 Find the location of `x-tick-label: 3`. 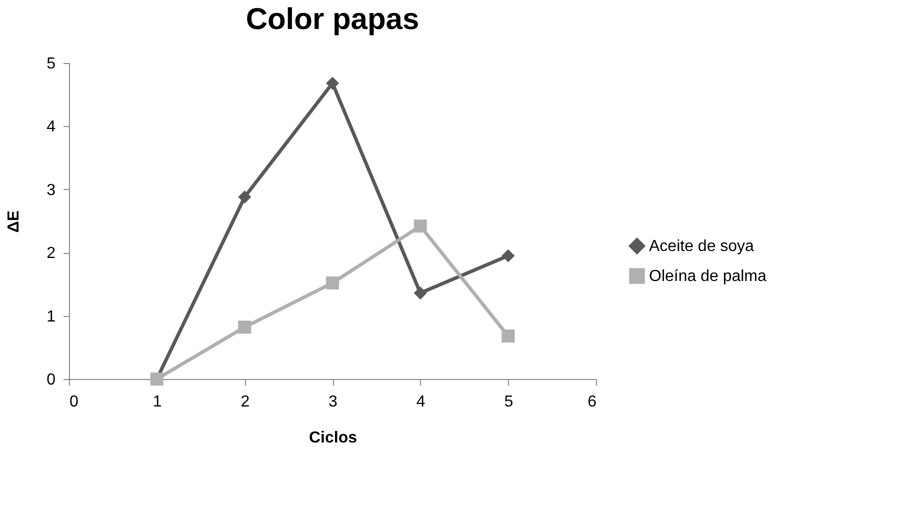

x-tick-label: 3 is located at coordinates (333, 402).